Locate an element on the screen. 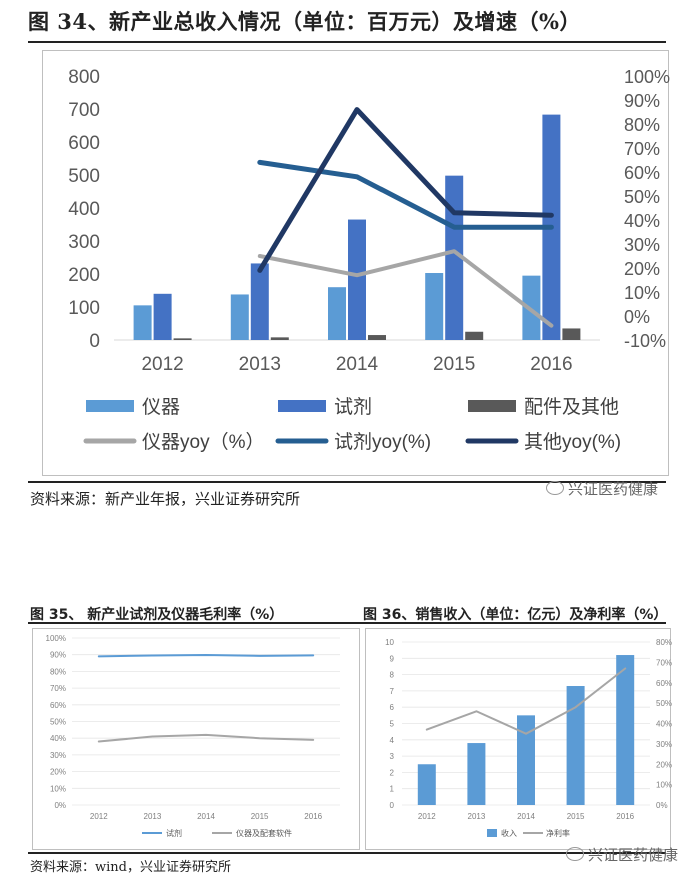  y-left-tick-label: 100 is located at coordinates (84, 308).